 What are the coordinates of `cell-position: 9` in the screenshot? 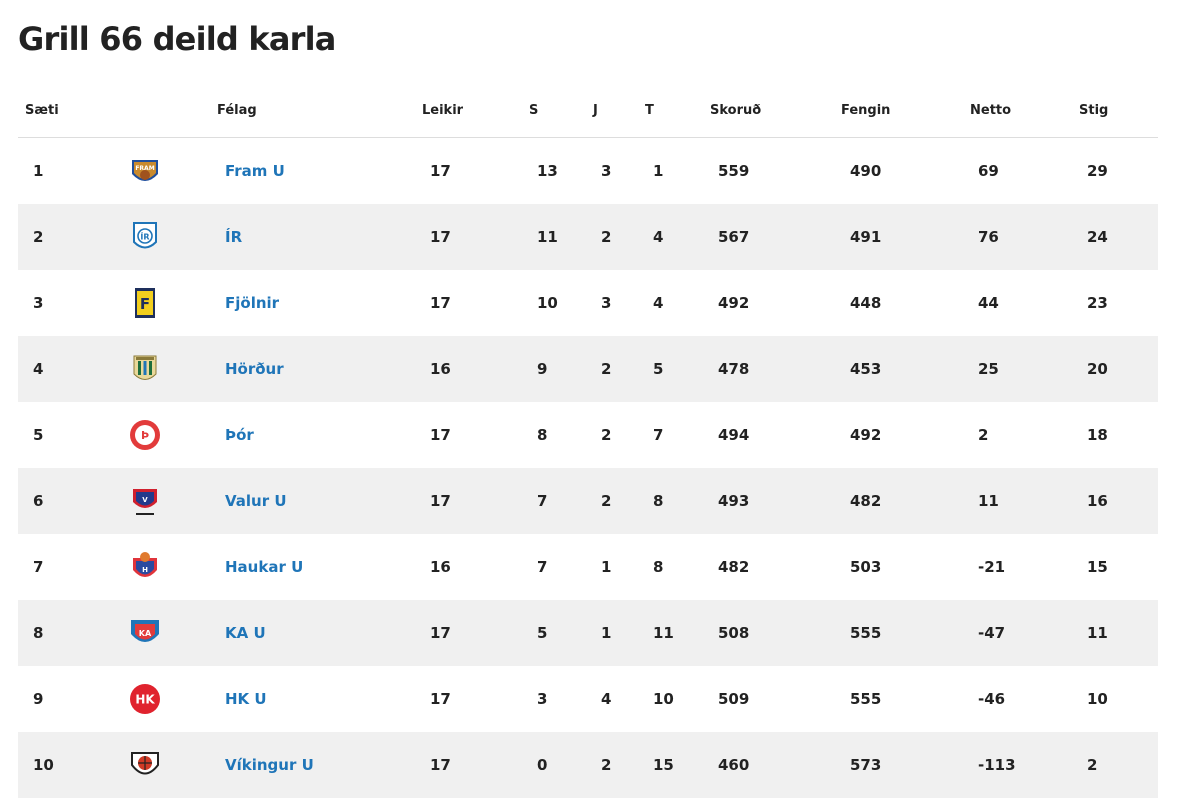 It's located at (38, 699).